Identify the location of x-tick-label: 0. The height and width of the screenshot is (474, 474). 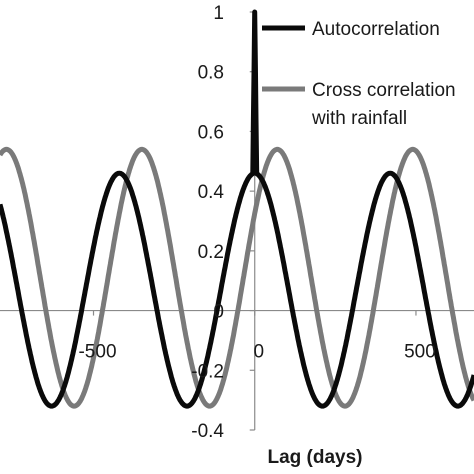
(258, 352).